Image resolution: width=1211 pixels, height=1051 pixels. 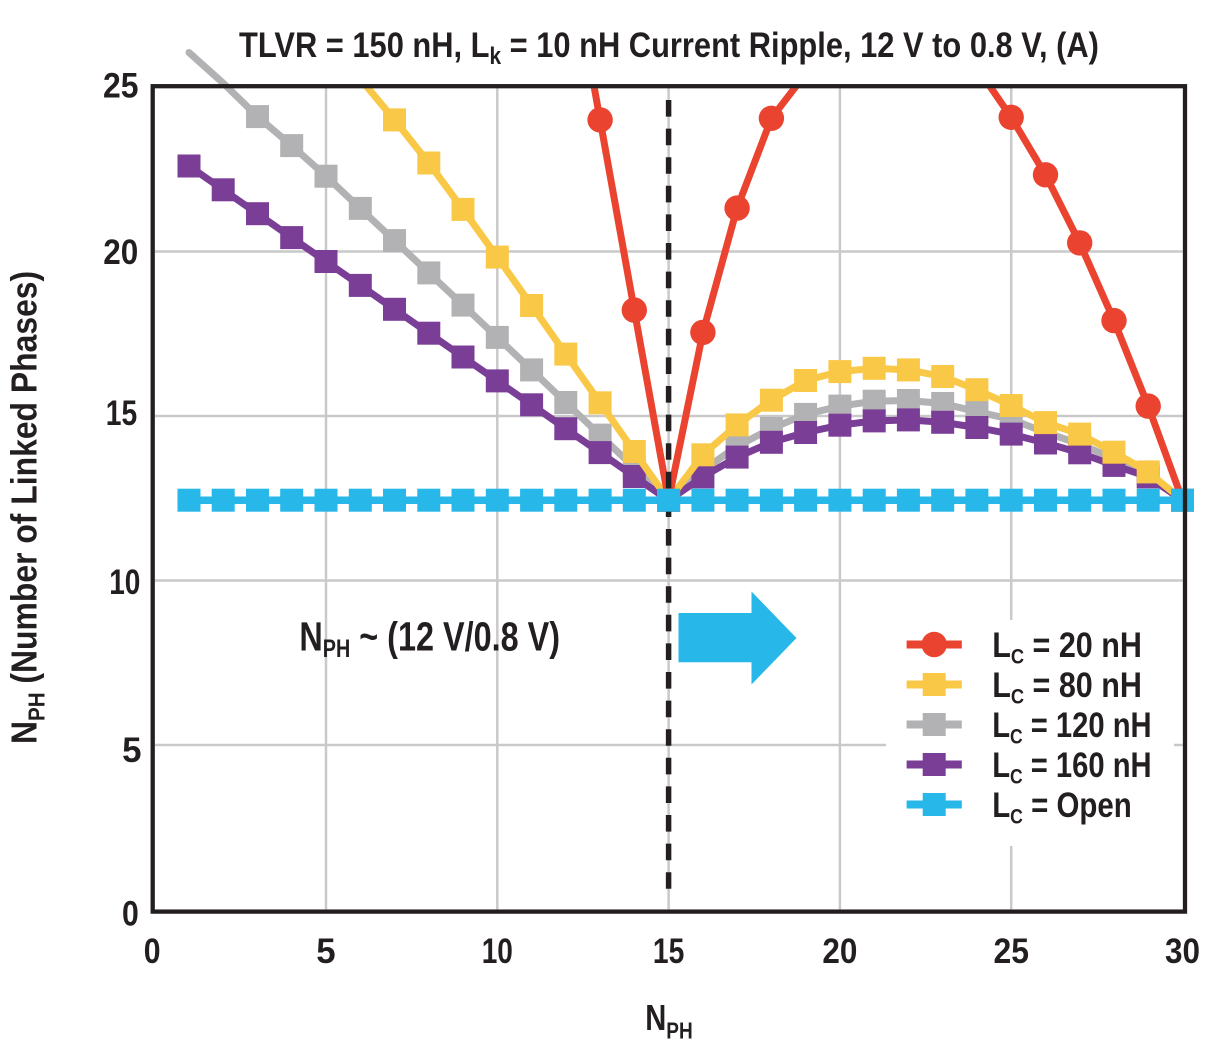 What do you see at coordinates (1067, 687) in the screenshot?
I see `svg-text: LC = 80 nH` at bounding box center [1067, 687].